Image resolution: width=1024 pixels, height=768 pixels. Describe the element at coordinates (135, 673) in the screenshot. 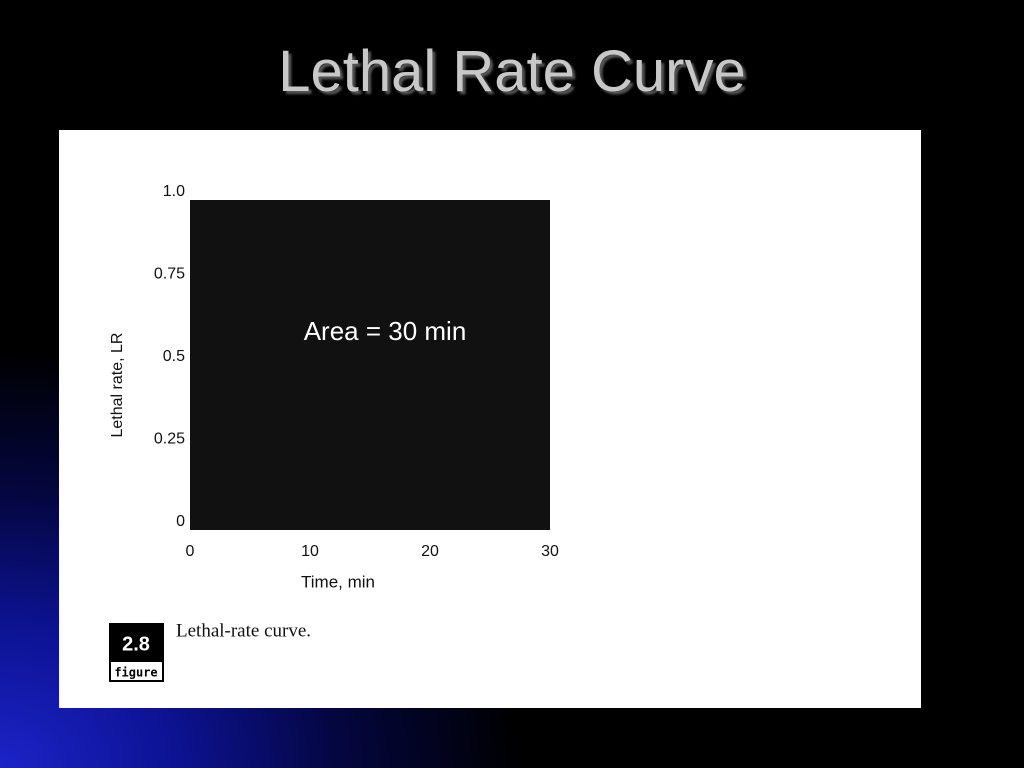

I see `figure-label: figure` at that location.